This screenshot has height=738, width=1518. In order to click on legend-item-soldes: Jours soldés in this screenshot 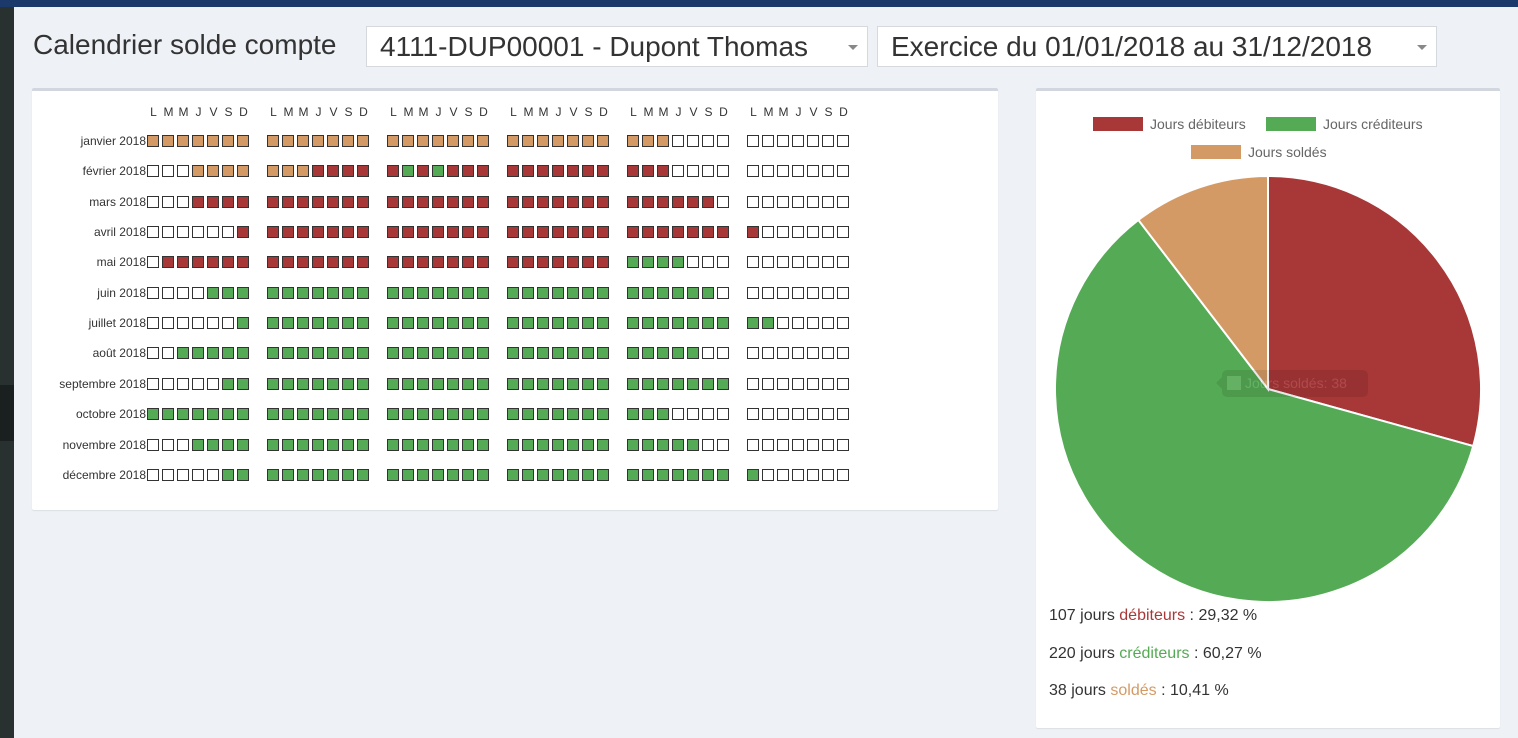, I will do `click(1259, 152)`.